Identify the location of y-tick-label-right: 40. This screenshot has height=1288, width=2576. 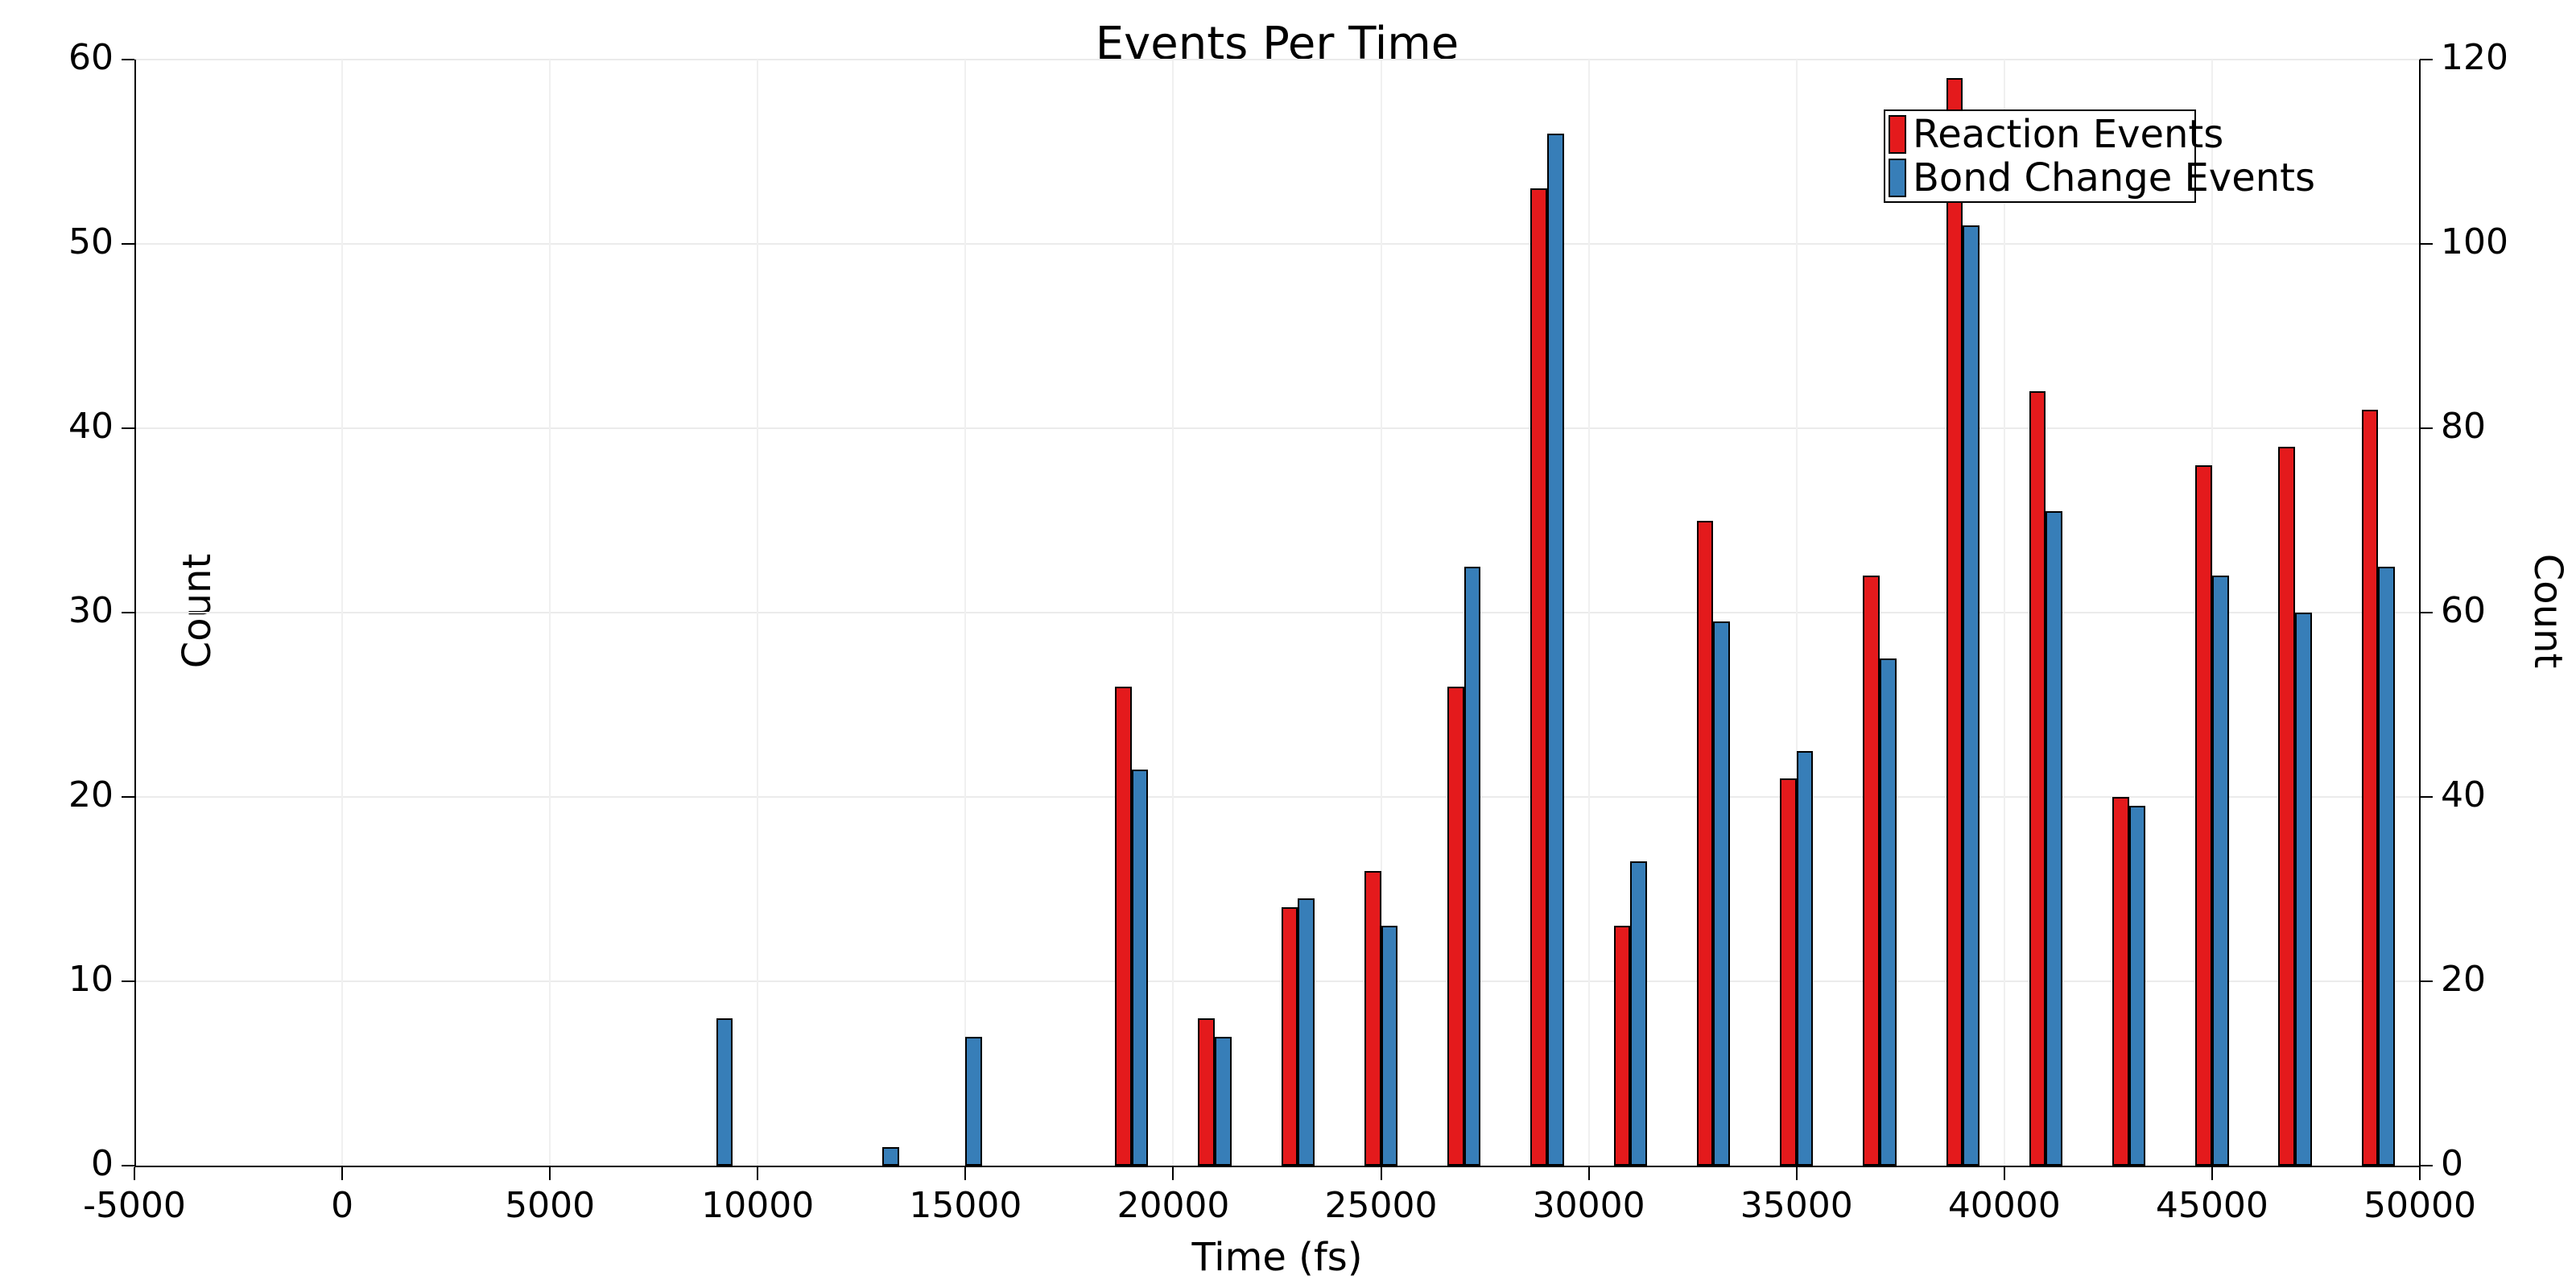
(2463, 794).